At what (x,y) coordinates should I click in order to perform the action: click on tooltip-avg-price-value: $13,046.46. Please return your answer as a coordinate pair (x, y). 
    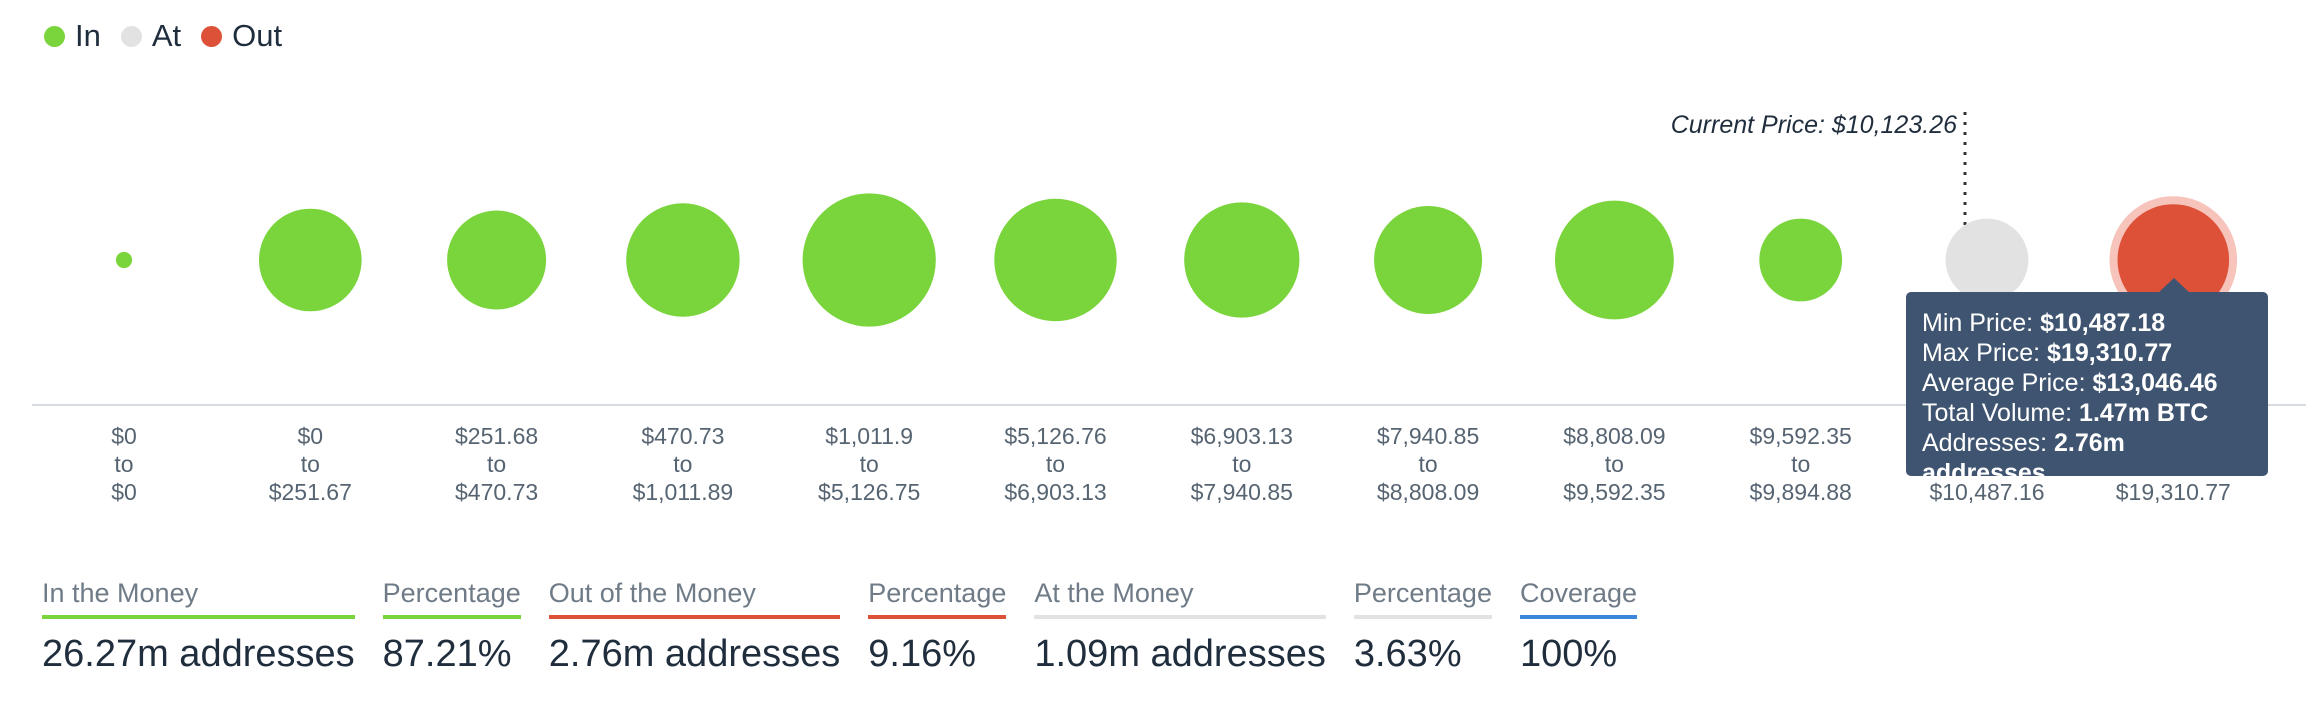
    Looking at the image, I should click on (2155, 383).